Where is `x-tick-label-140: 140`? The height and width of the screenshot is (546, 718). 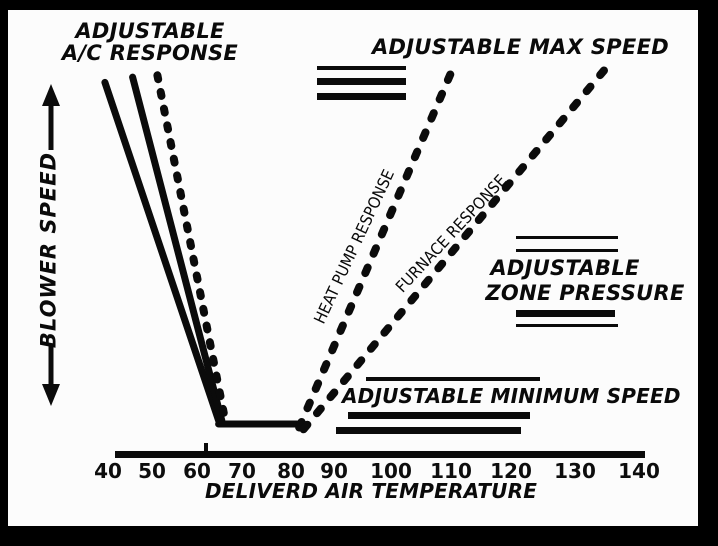 x-tick-label-140: 140 is located at coordinates (639, 471).